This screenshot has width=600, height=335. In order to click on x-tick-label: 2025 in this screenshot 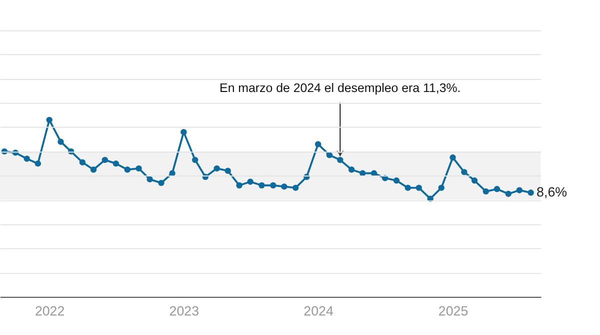, I will do `click(453, 310)`.